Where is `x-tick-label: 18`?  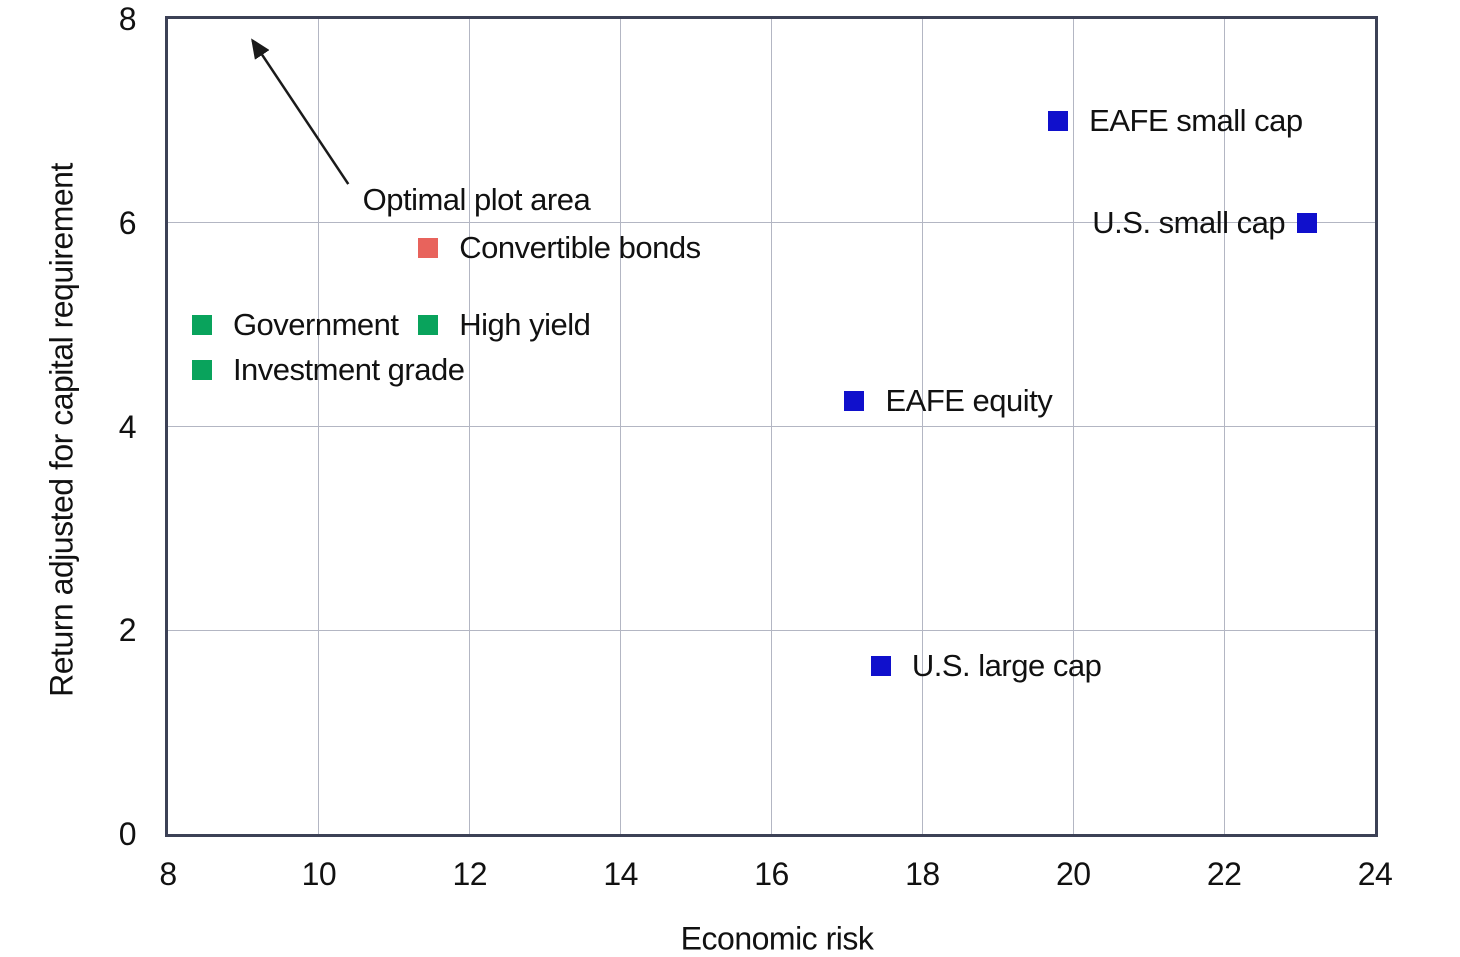
x-tick-label: 18 is located at coordinates (922, 874).